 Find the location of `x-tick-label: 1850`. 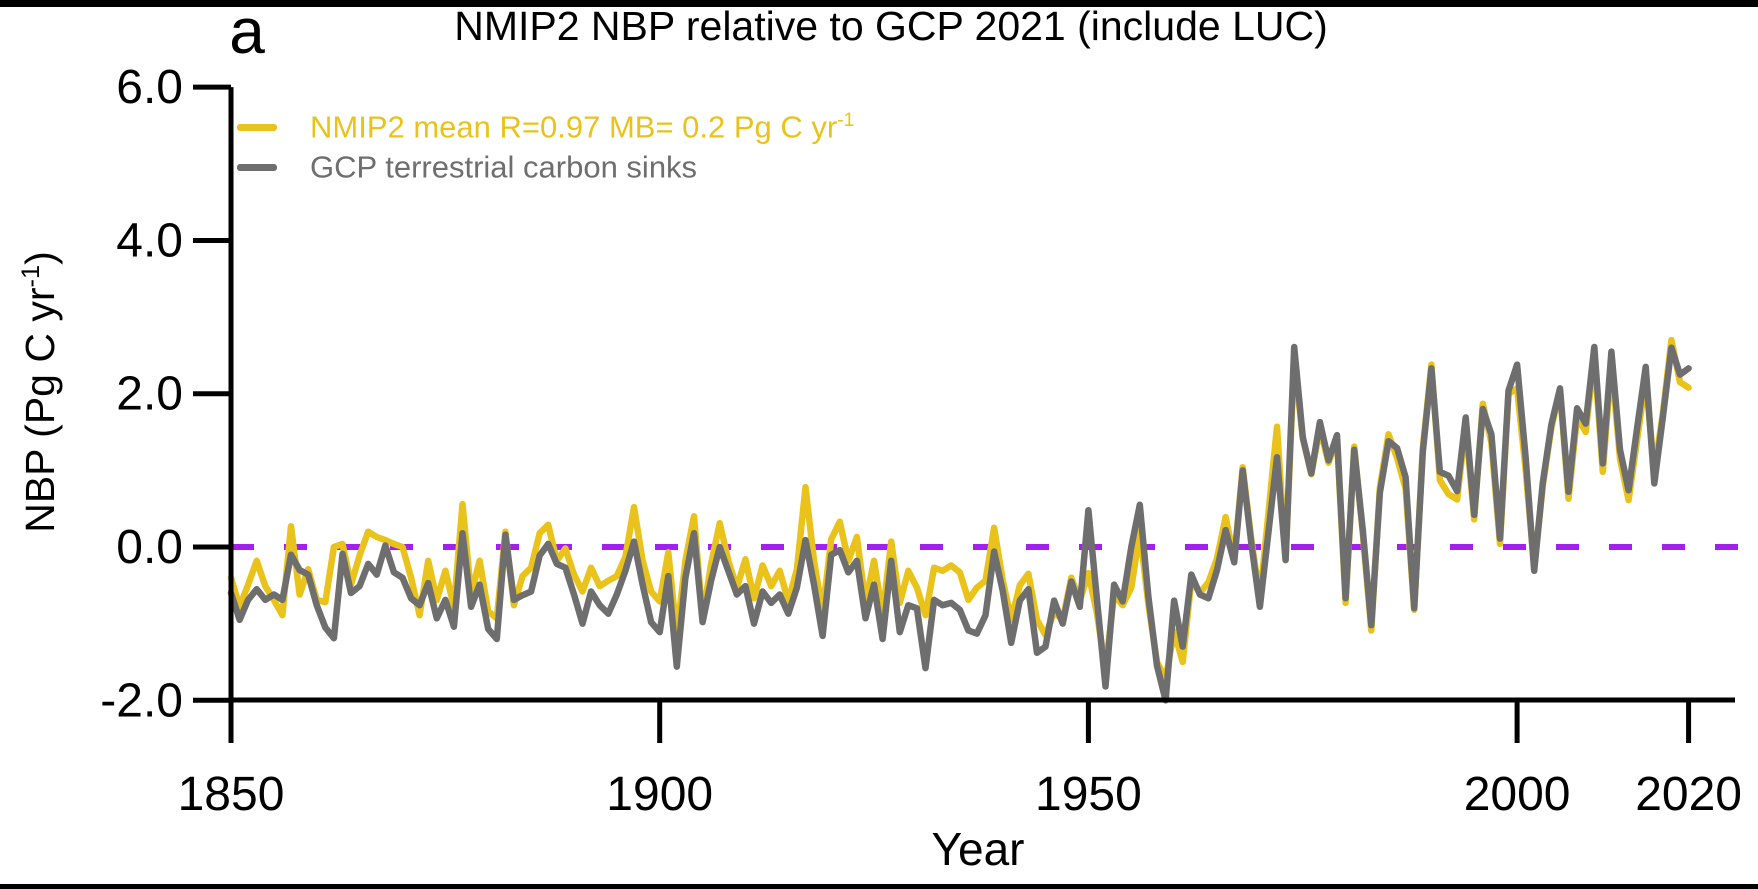

x-tick-label: 1850 is located at coordinates (231, 794).